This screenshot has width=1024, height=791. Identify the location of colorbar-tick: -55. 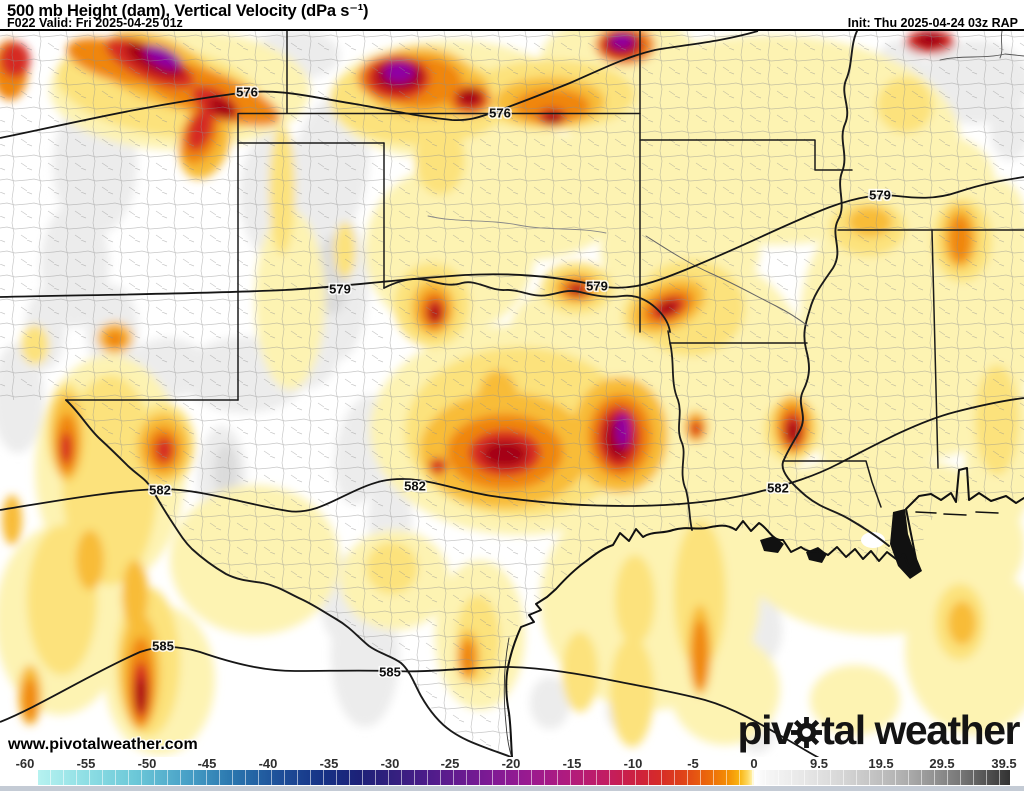
(86, 763).